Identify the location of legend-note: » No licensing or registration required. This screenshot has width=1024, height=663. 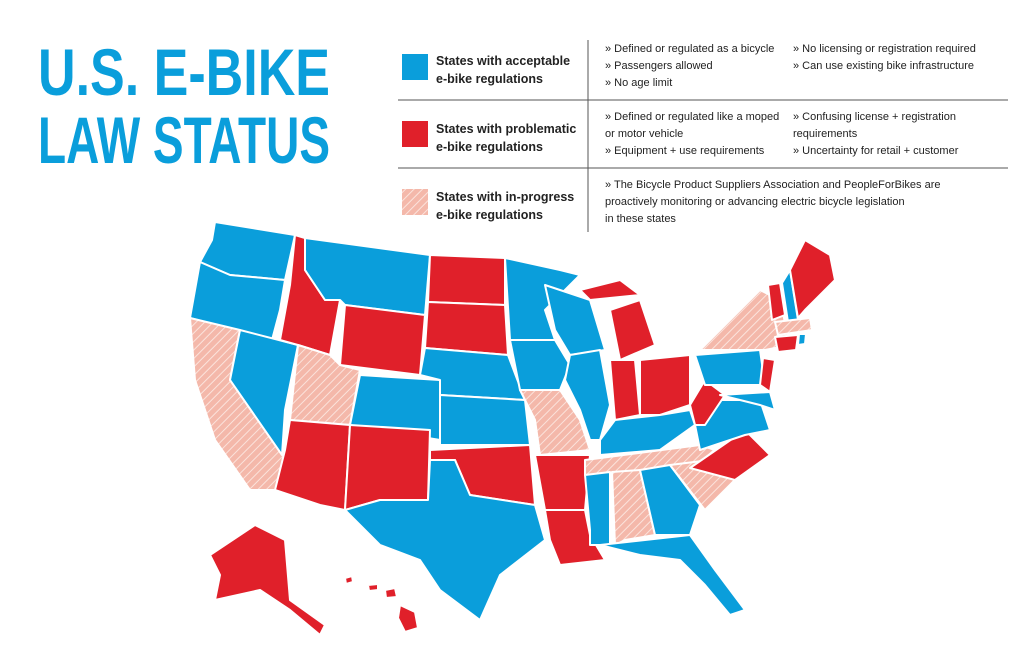
(884, 49).